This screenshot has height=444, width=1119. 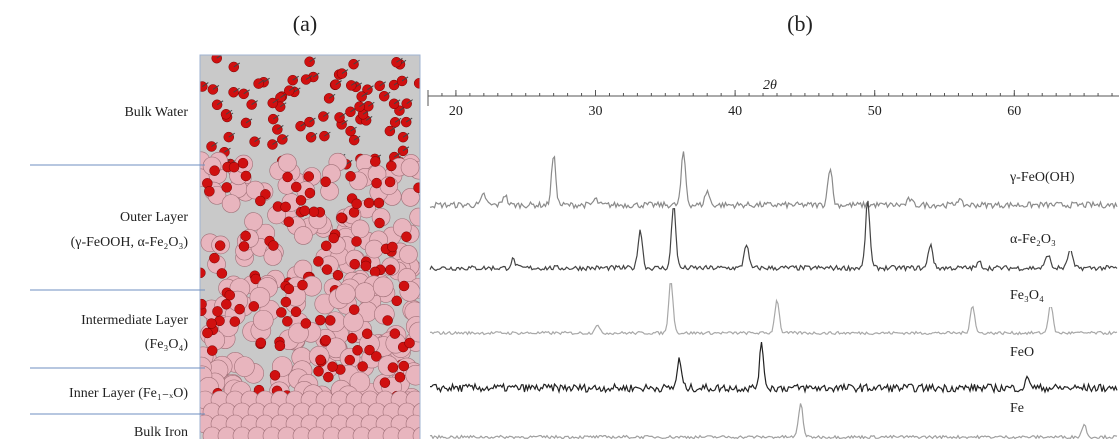 I want to click on layer-dividers, so click(x=117, y=289).